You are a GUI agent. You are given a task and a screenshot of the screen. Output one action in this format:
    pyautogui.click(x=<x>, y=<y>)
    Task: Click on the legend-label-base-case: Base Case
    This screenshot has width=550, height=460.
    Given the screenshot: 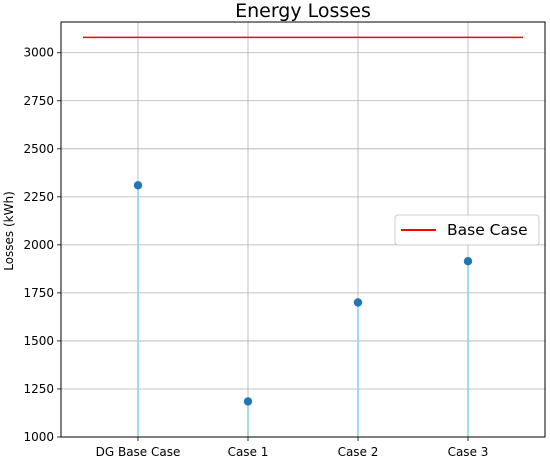 What is the action you would take?
    pyautogui.click(x=487, y=230)
    